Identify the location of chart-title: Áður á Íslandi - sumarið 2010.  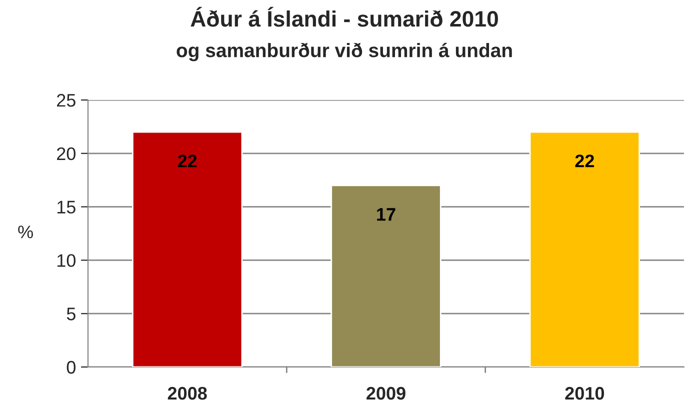
(344, 16).